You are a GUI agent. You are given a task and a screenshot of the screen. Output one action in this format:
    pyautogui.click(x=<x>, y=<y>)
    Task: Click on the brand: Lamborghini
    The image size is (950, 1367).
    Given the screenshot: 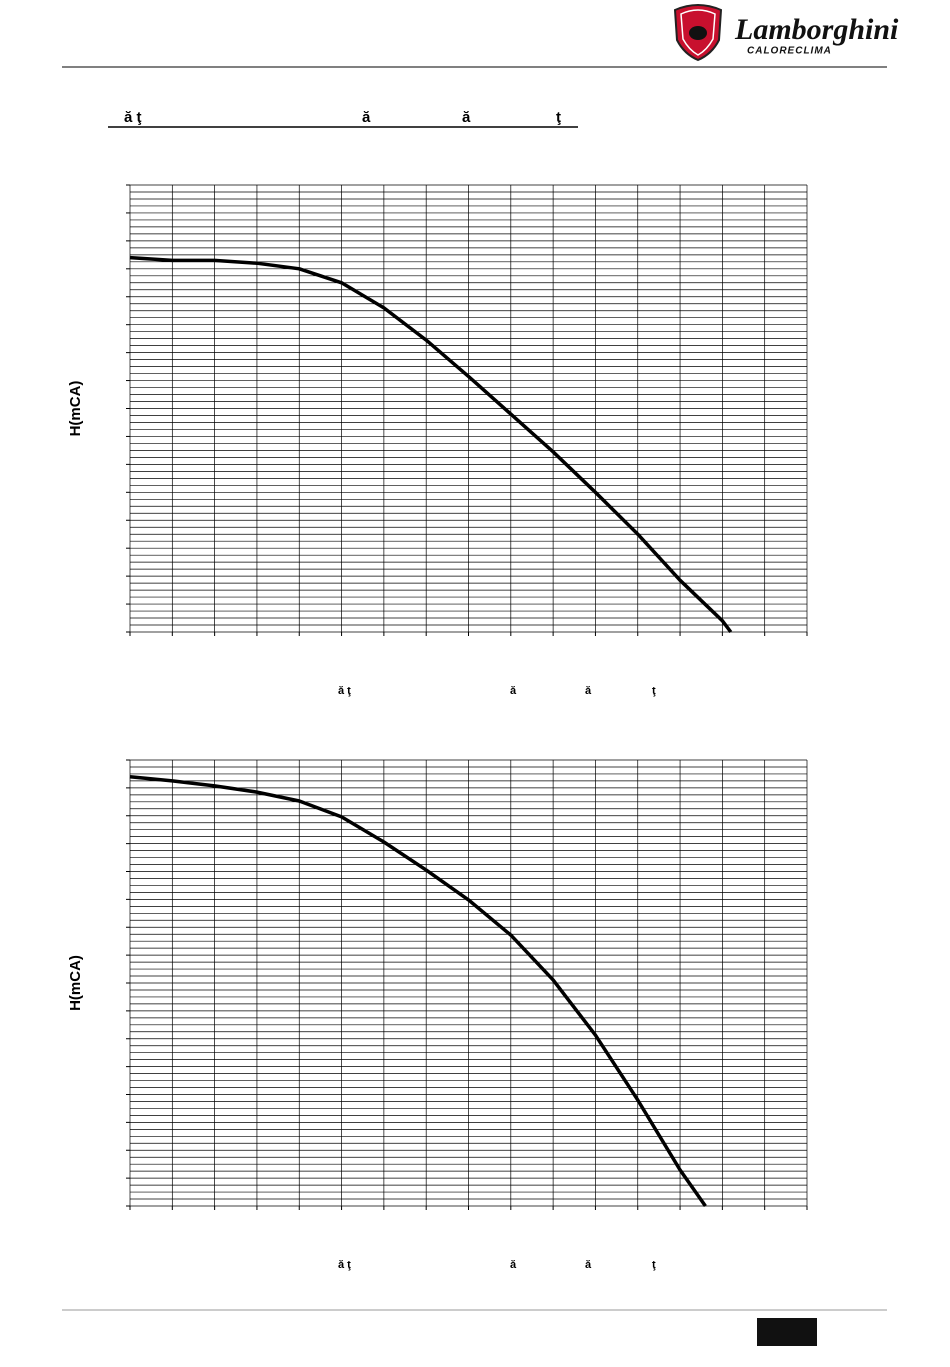 What is the action you would take?
    pyautogui.click(x=816, y=29)
    